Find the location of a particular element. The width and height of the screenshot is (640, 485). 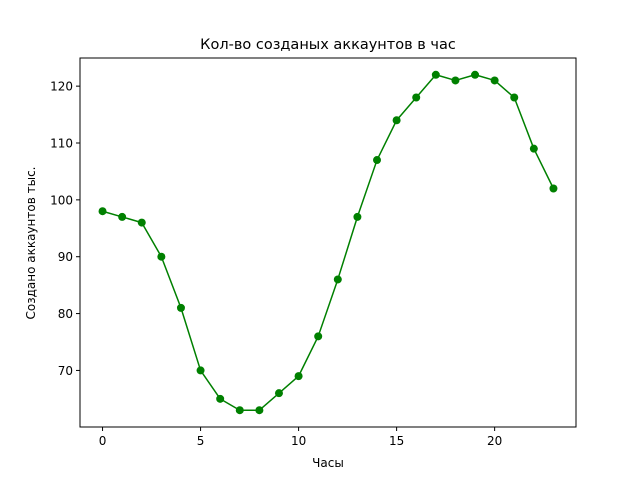

x-tick-label: 20 is located at coordinates (494, 441).